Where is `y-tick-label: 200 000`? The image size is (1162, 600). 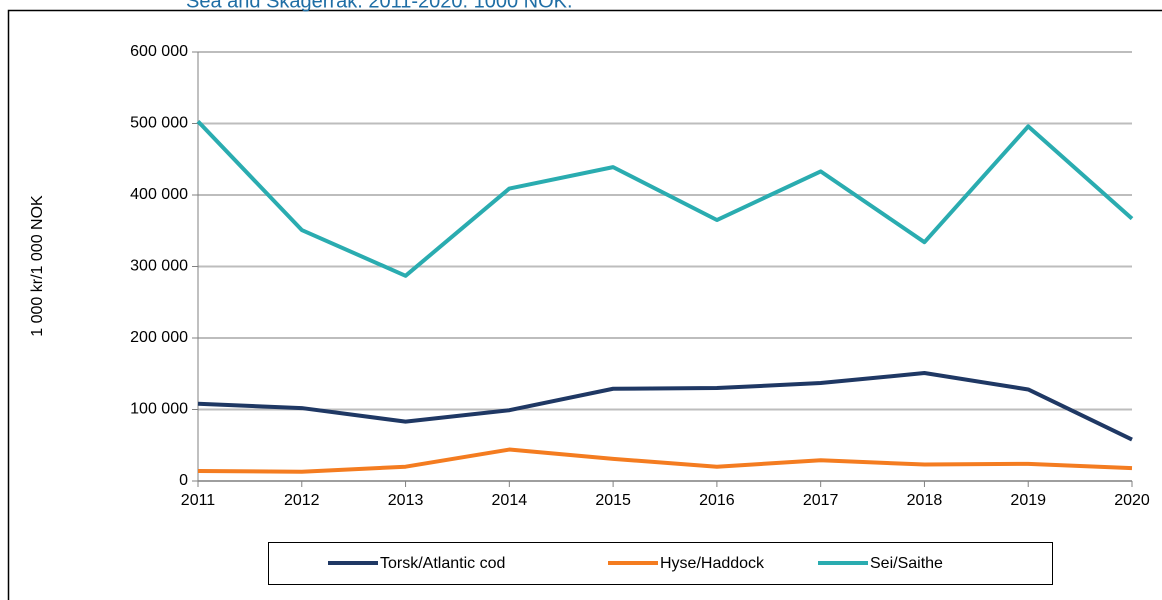 y-tick-label: 200 000 is located at coordinates (159, 337).